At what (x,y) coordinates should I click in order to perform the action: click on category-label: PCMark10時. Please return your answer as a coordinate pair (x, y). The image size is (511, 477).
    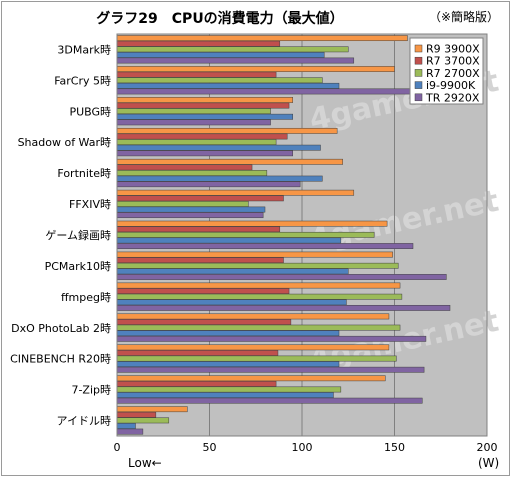
    Looking at the image, I should click on (78, 266).